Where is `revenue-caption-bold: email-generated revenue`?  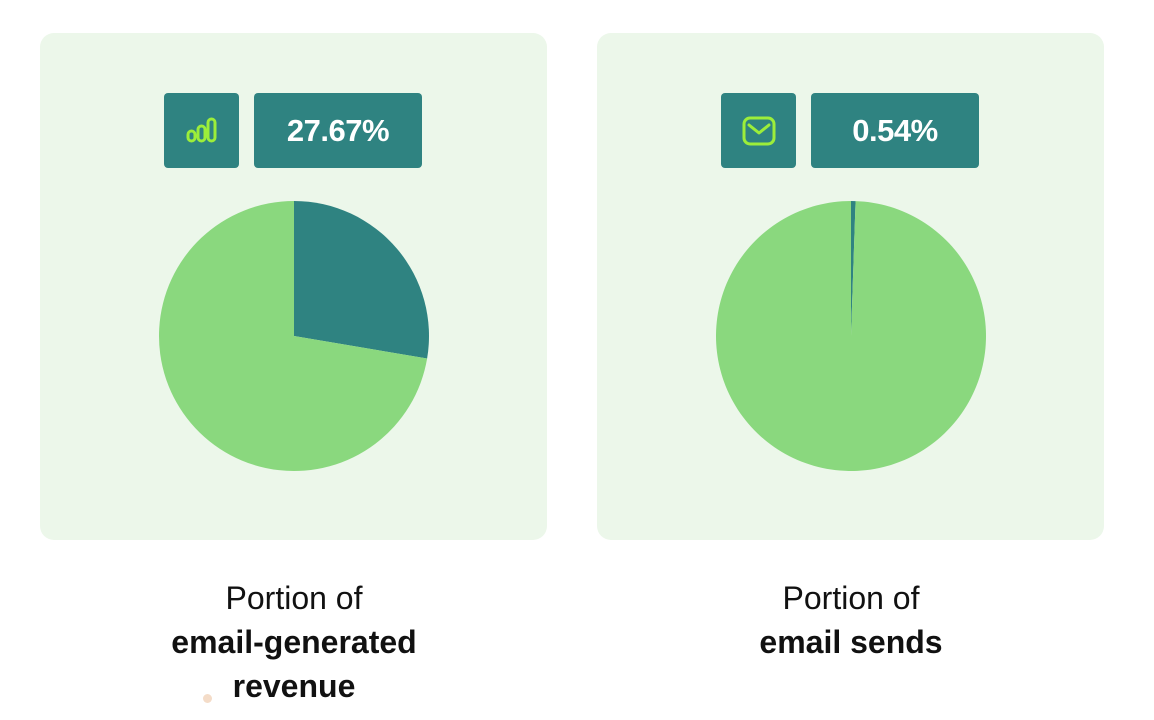
revenue-caption-bold: email-generated revenue is located at coordinates (294, 664).